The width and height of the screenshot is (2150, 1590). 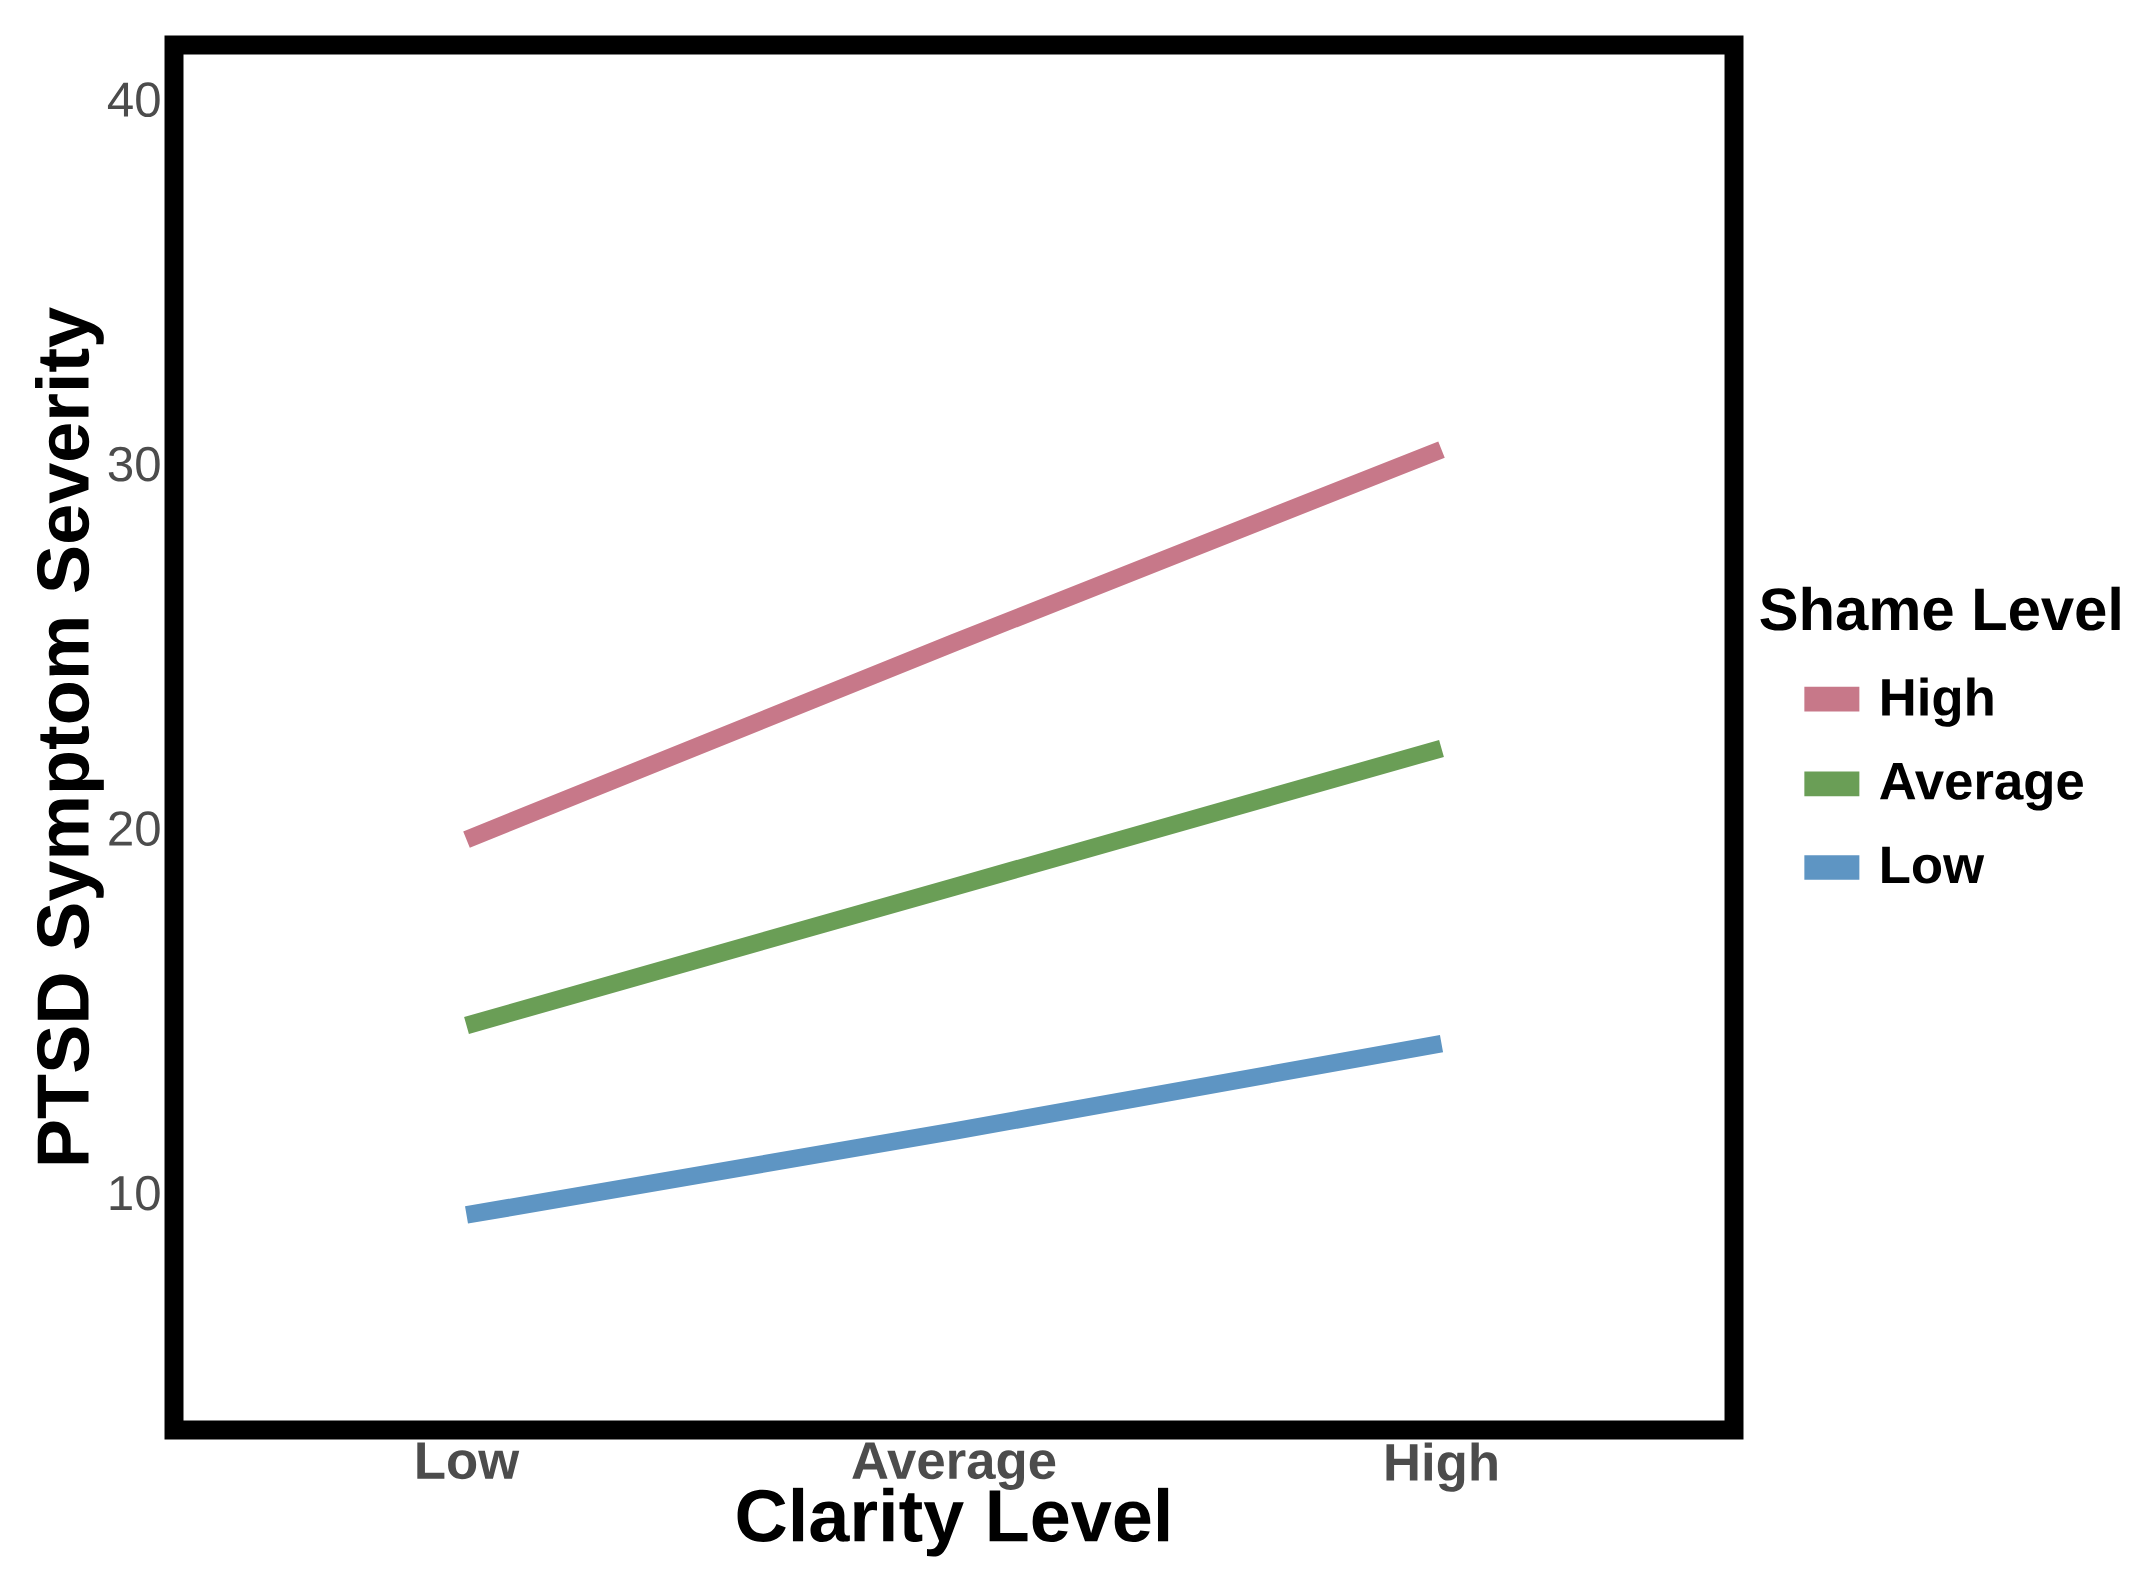 I want to click on legend-label: High, so click(x=1937, y=702).